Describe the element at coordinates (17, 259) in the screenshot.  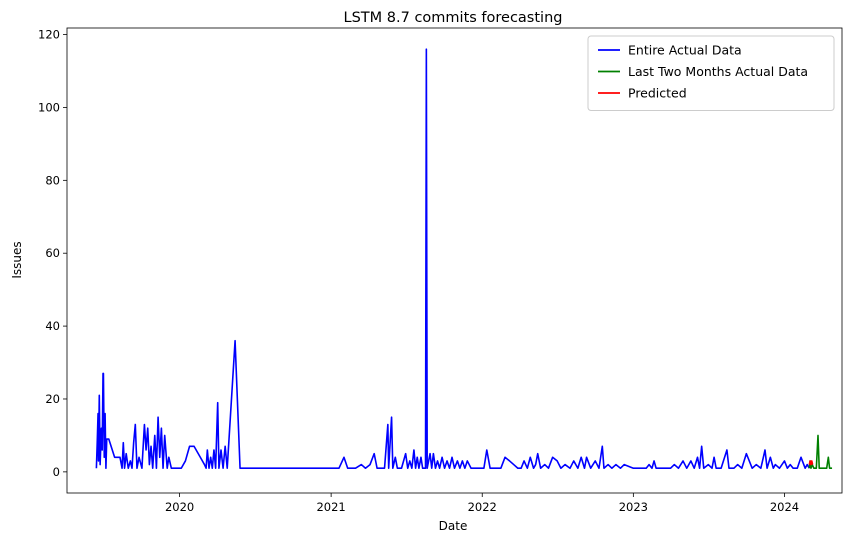
I see `y-axis-label: Issues` at that location.